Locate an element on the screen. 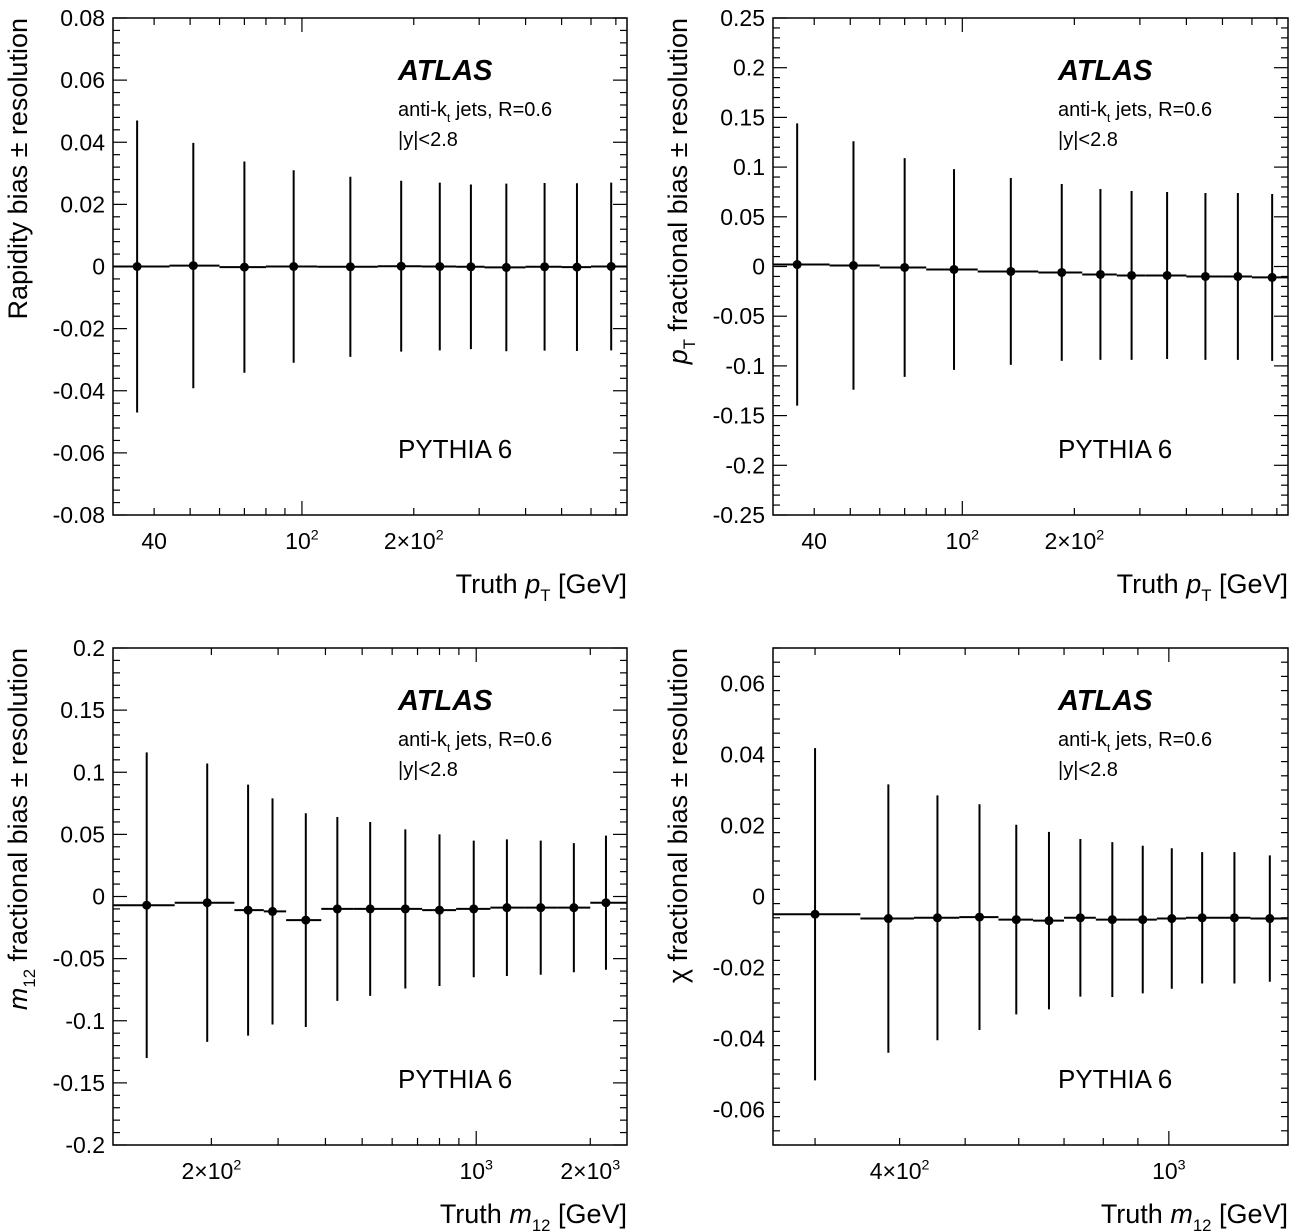 The image size is (1309, 1232). y-tick-label: 0.25 is located at coordinates (742, 18).